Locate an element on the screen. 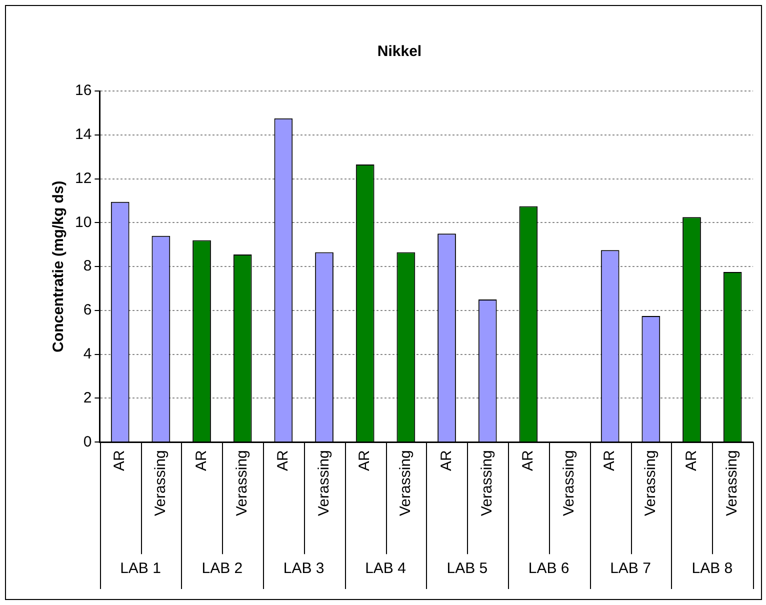 The image size is (766, 605). y-axis-title: Concentratie (mg/kg ds) is located at coordinates (59, 266).